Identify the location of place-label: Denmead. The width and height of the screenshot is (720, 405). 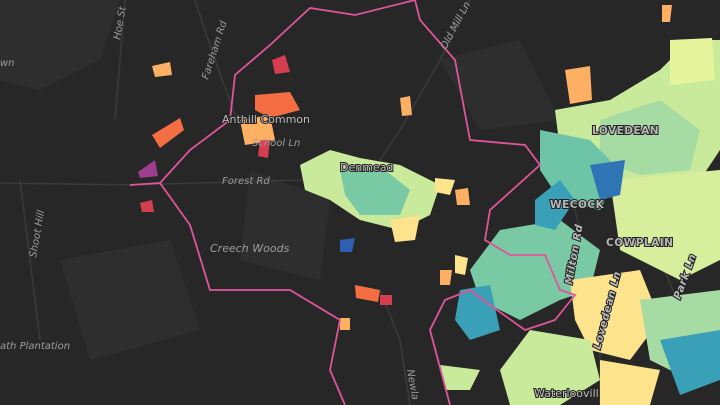
(366, 167).